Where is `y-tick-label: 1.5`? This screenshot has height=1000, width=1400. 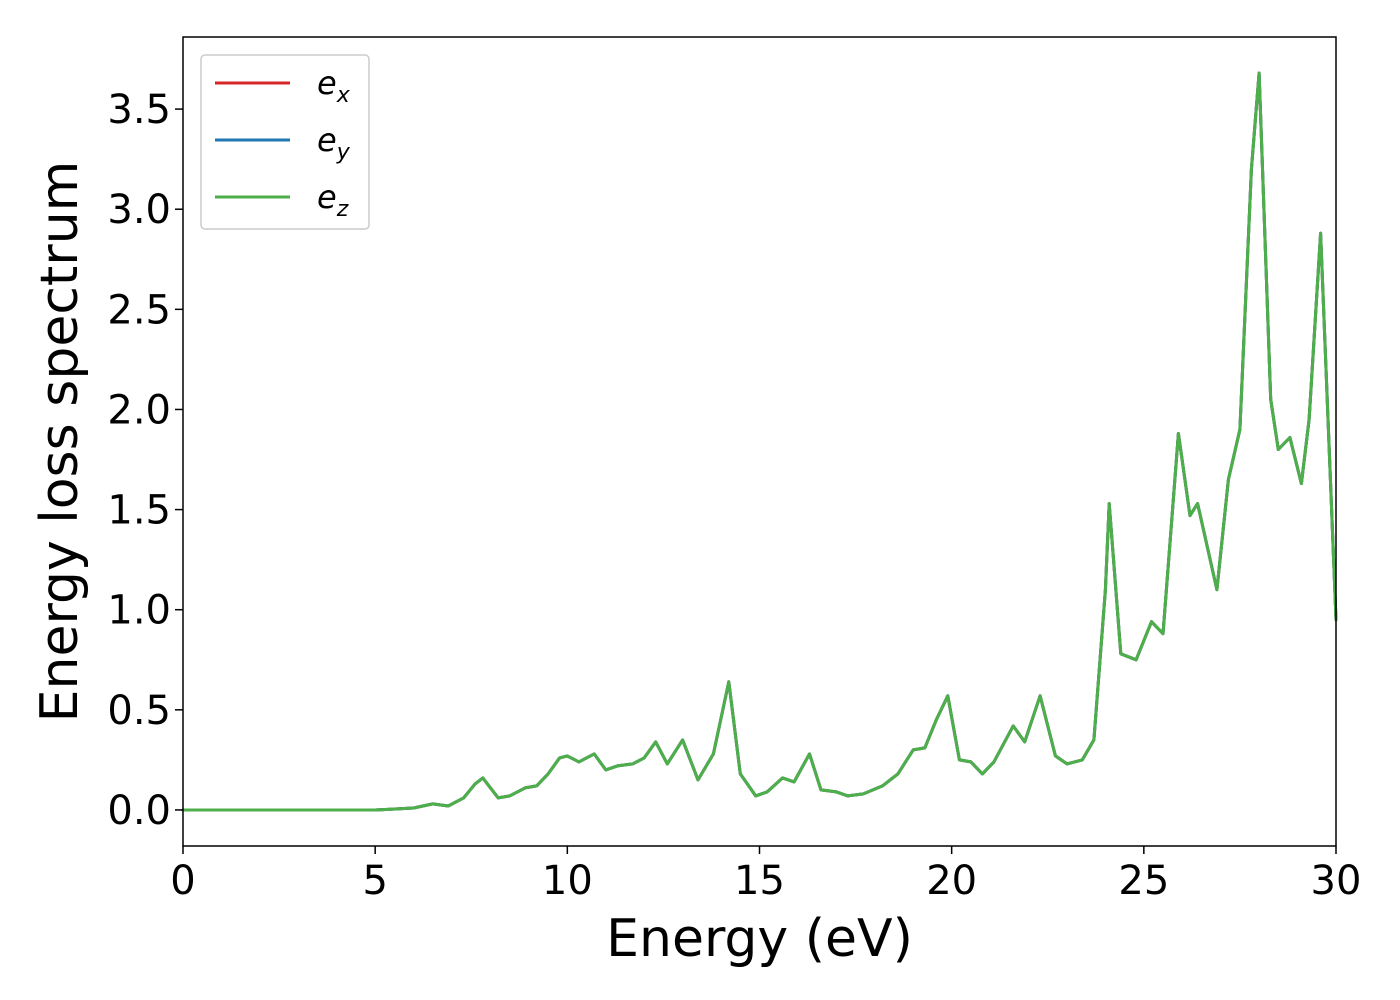 y-tick-label: 1.5 is located at coordinates (139, 511).